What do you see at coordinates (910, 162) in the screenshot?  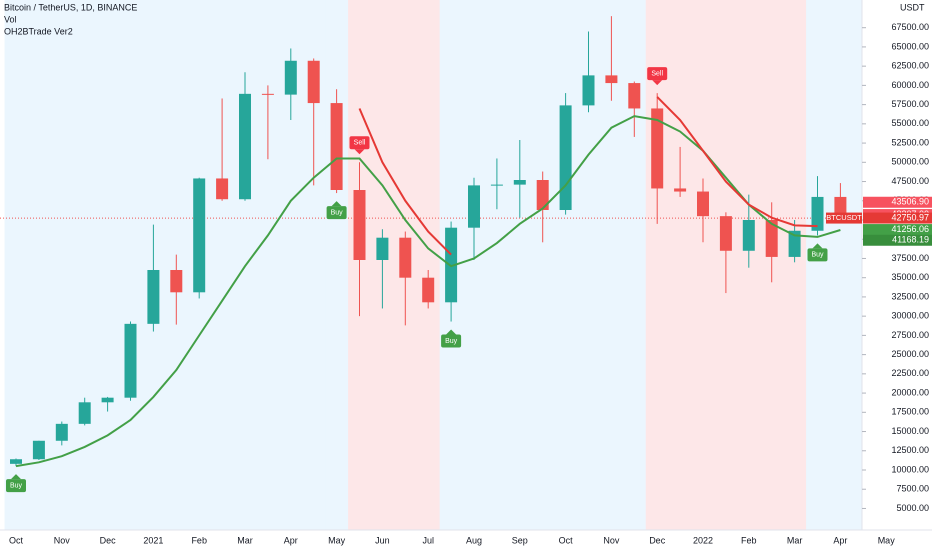 I see `y-tick-label: 50000.00` at bounding box center [910, 162].